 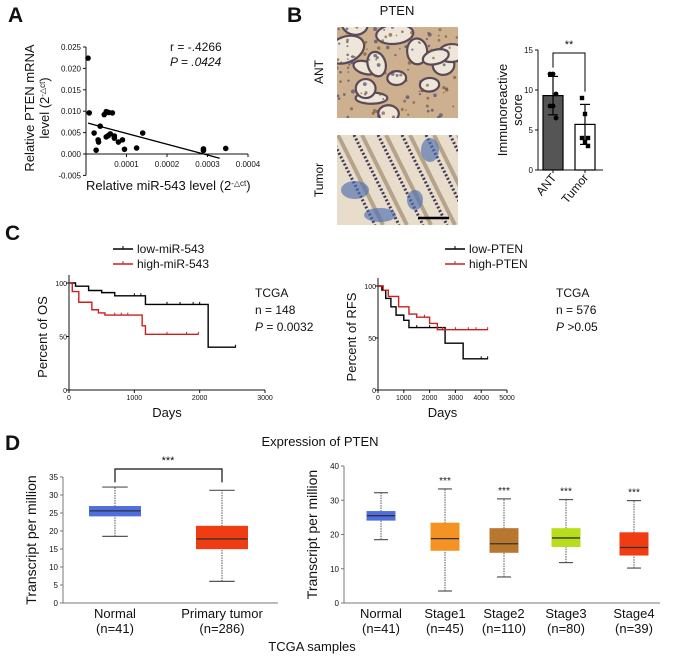 I want to click on box-stage1, so click(x=445, y=536).